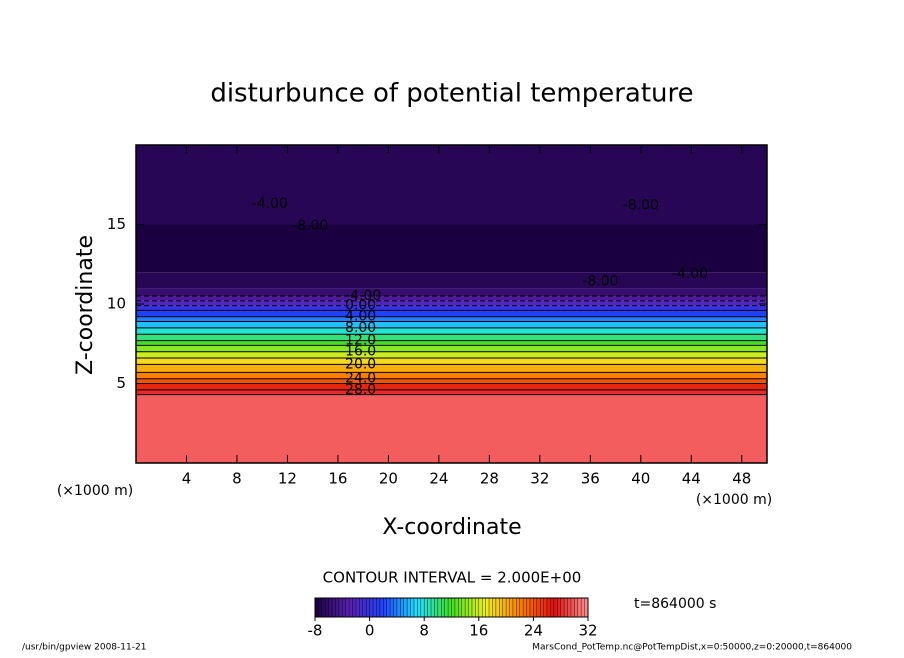 The width and height of the screenshot is (904, 658). Describe the element at coordinates (675, 604) in the screenshot. I see `time-label: t=864000 s` at that location.